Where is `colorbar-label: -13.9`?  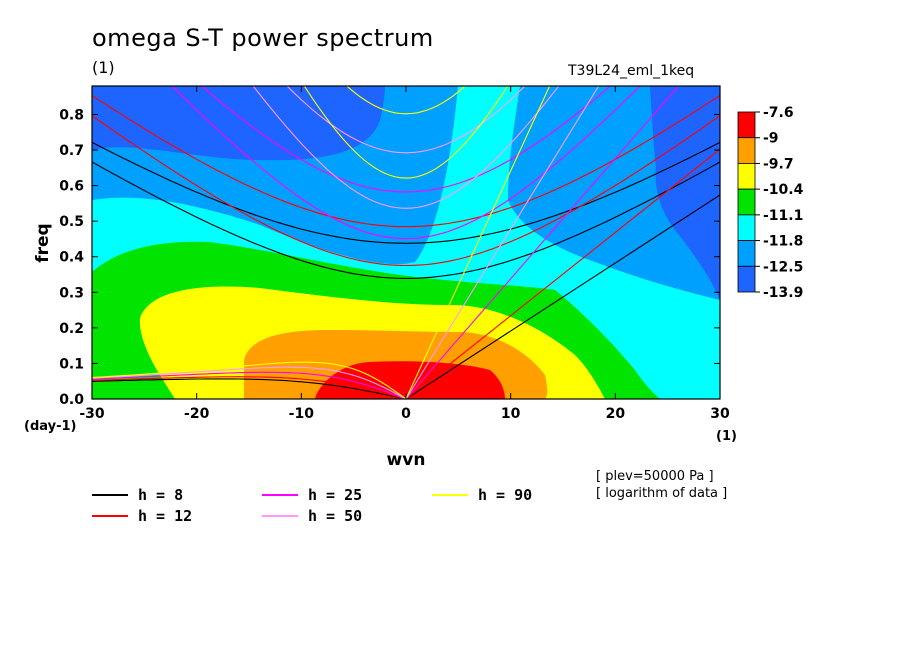
colorbar-label: -13.9 is located at coordinates (783, 293).